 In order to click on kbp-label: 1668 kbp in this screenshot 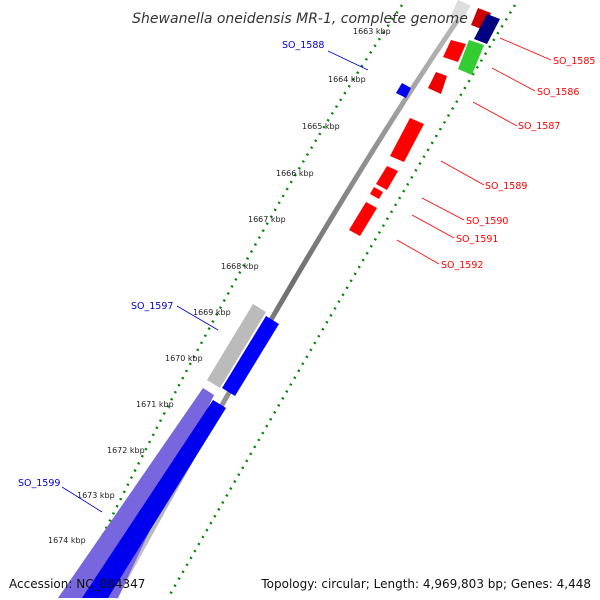, I will do `click(240, 266)`.